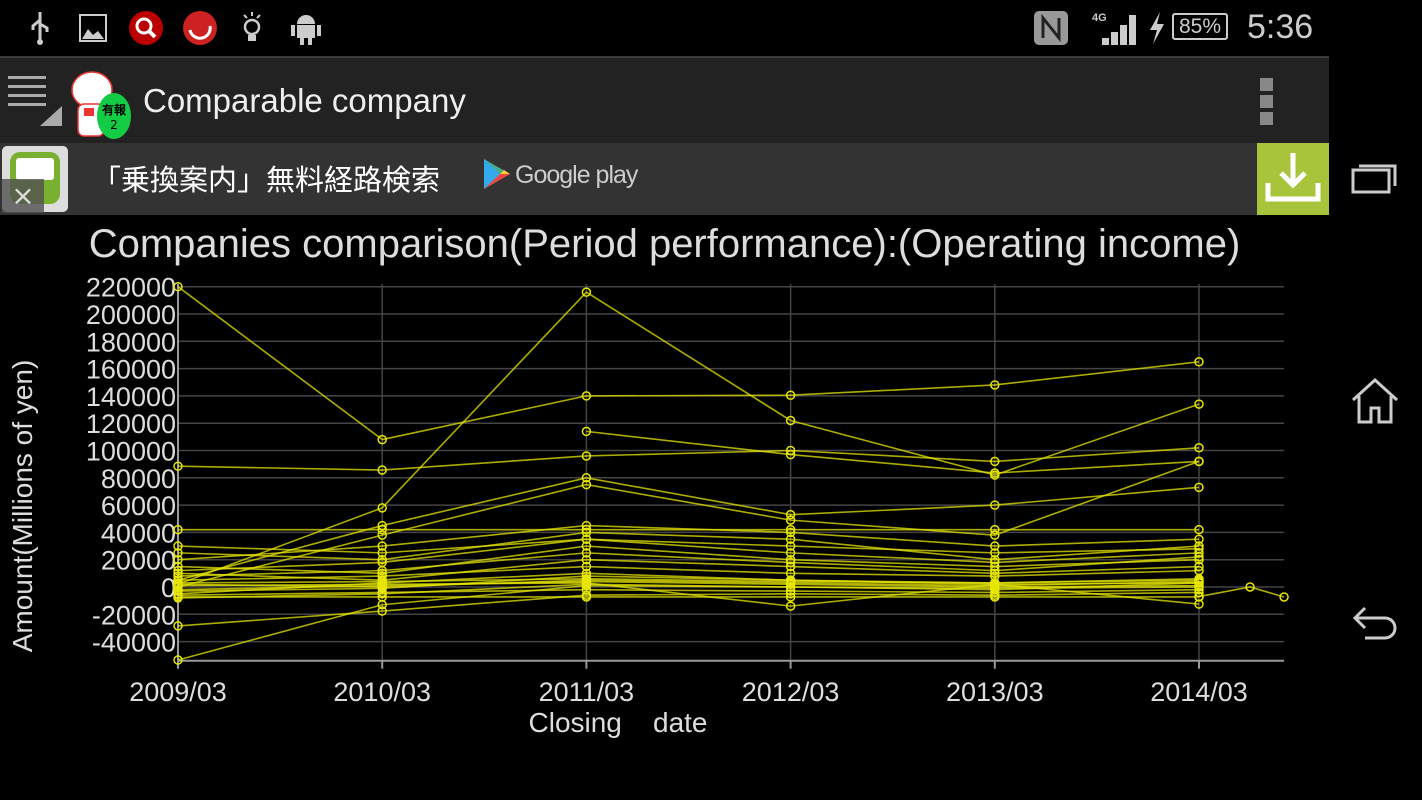  What do you see at coordinates (618, 722) in the screenshot?
I see `x-axis-label: Closing date` at bounding box center [618, 722].